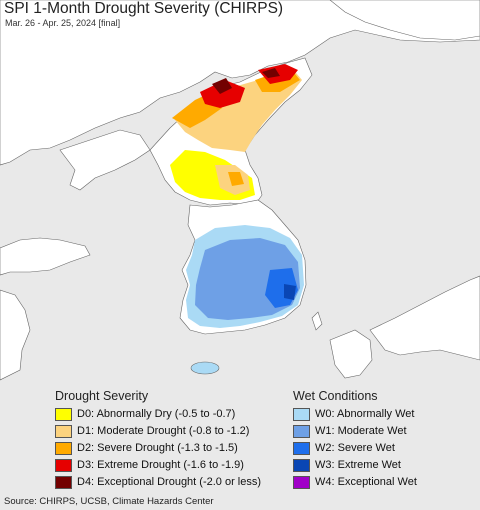  I want to click on legend-label-w4: W4: Exceptional Wet, so click(366, 482).